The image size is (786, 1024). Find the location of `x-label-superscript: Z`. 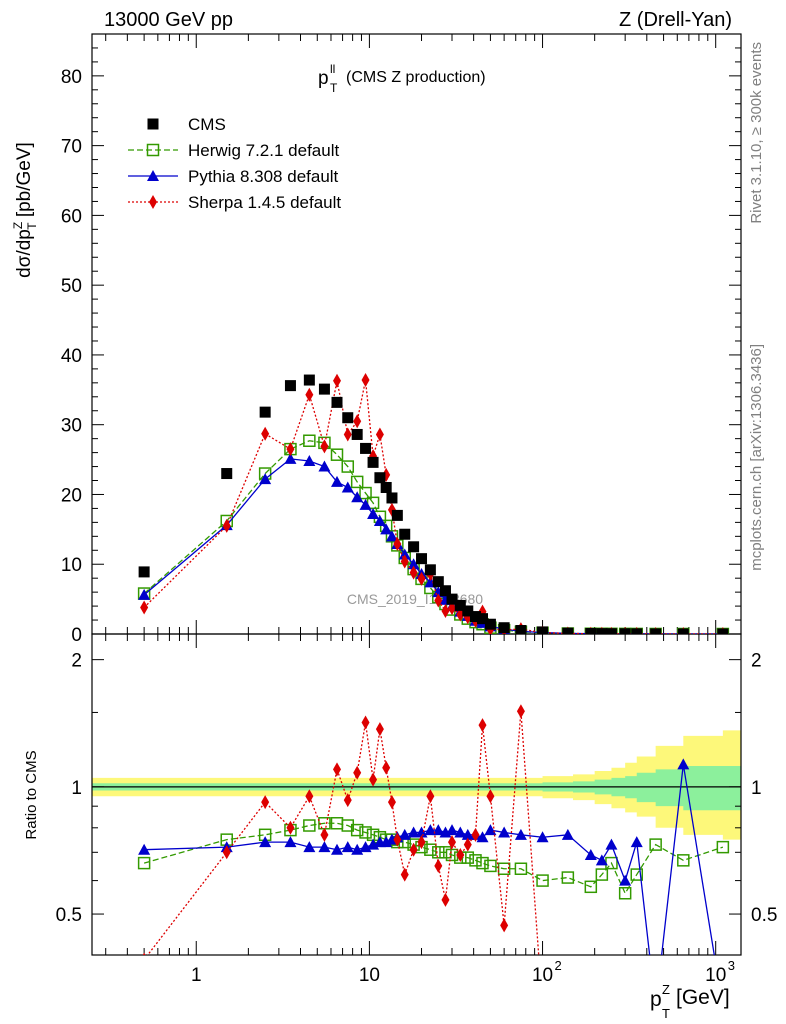

x-label-superscript: Z is located at coordinates (666, 989).